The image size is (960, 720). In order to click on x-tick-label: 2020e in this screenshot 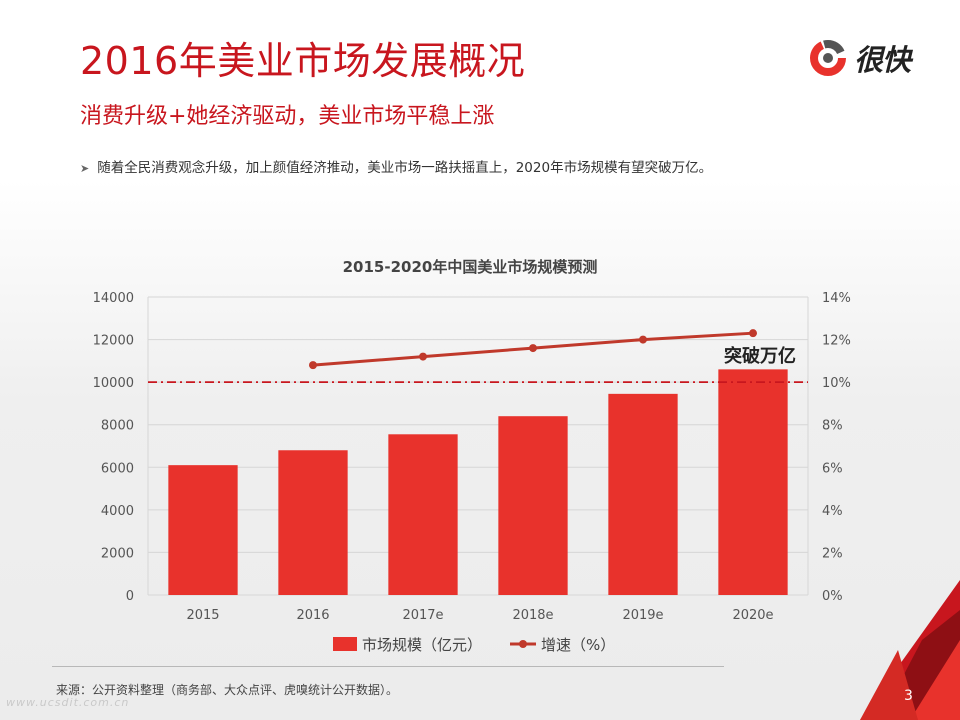, I will do `click(752, 615)`.